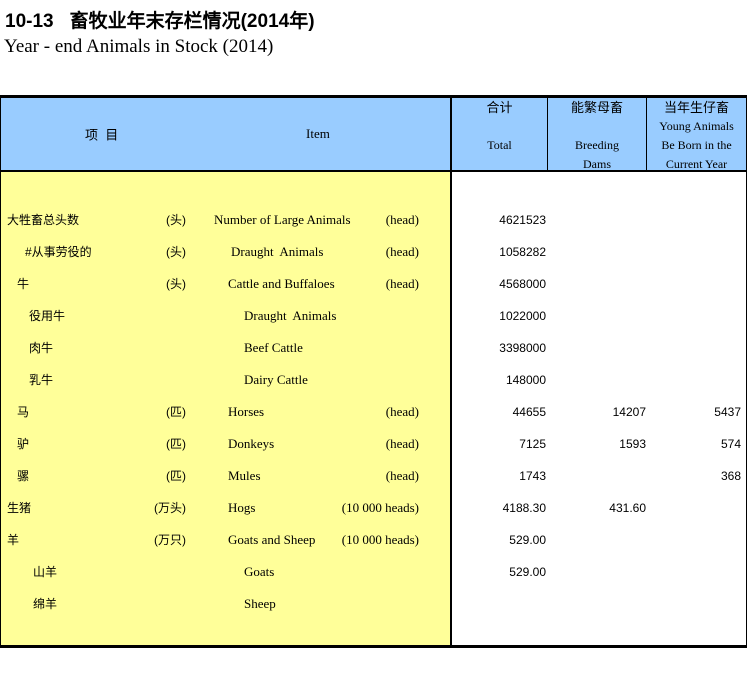 The width and height of the screenshot is (747, 685). Describe the element at coordinates (524, 508) in the screenshot. I see `value-total: 4188.30` at that location.